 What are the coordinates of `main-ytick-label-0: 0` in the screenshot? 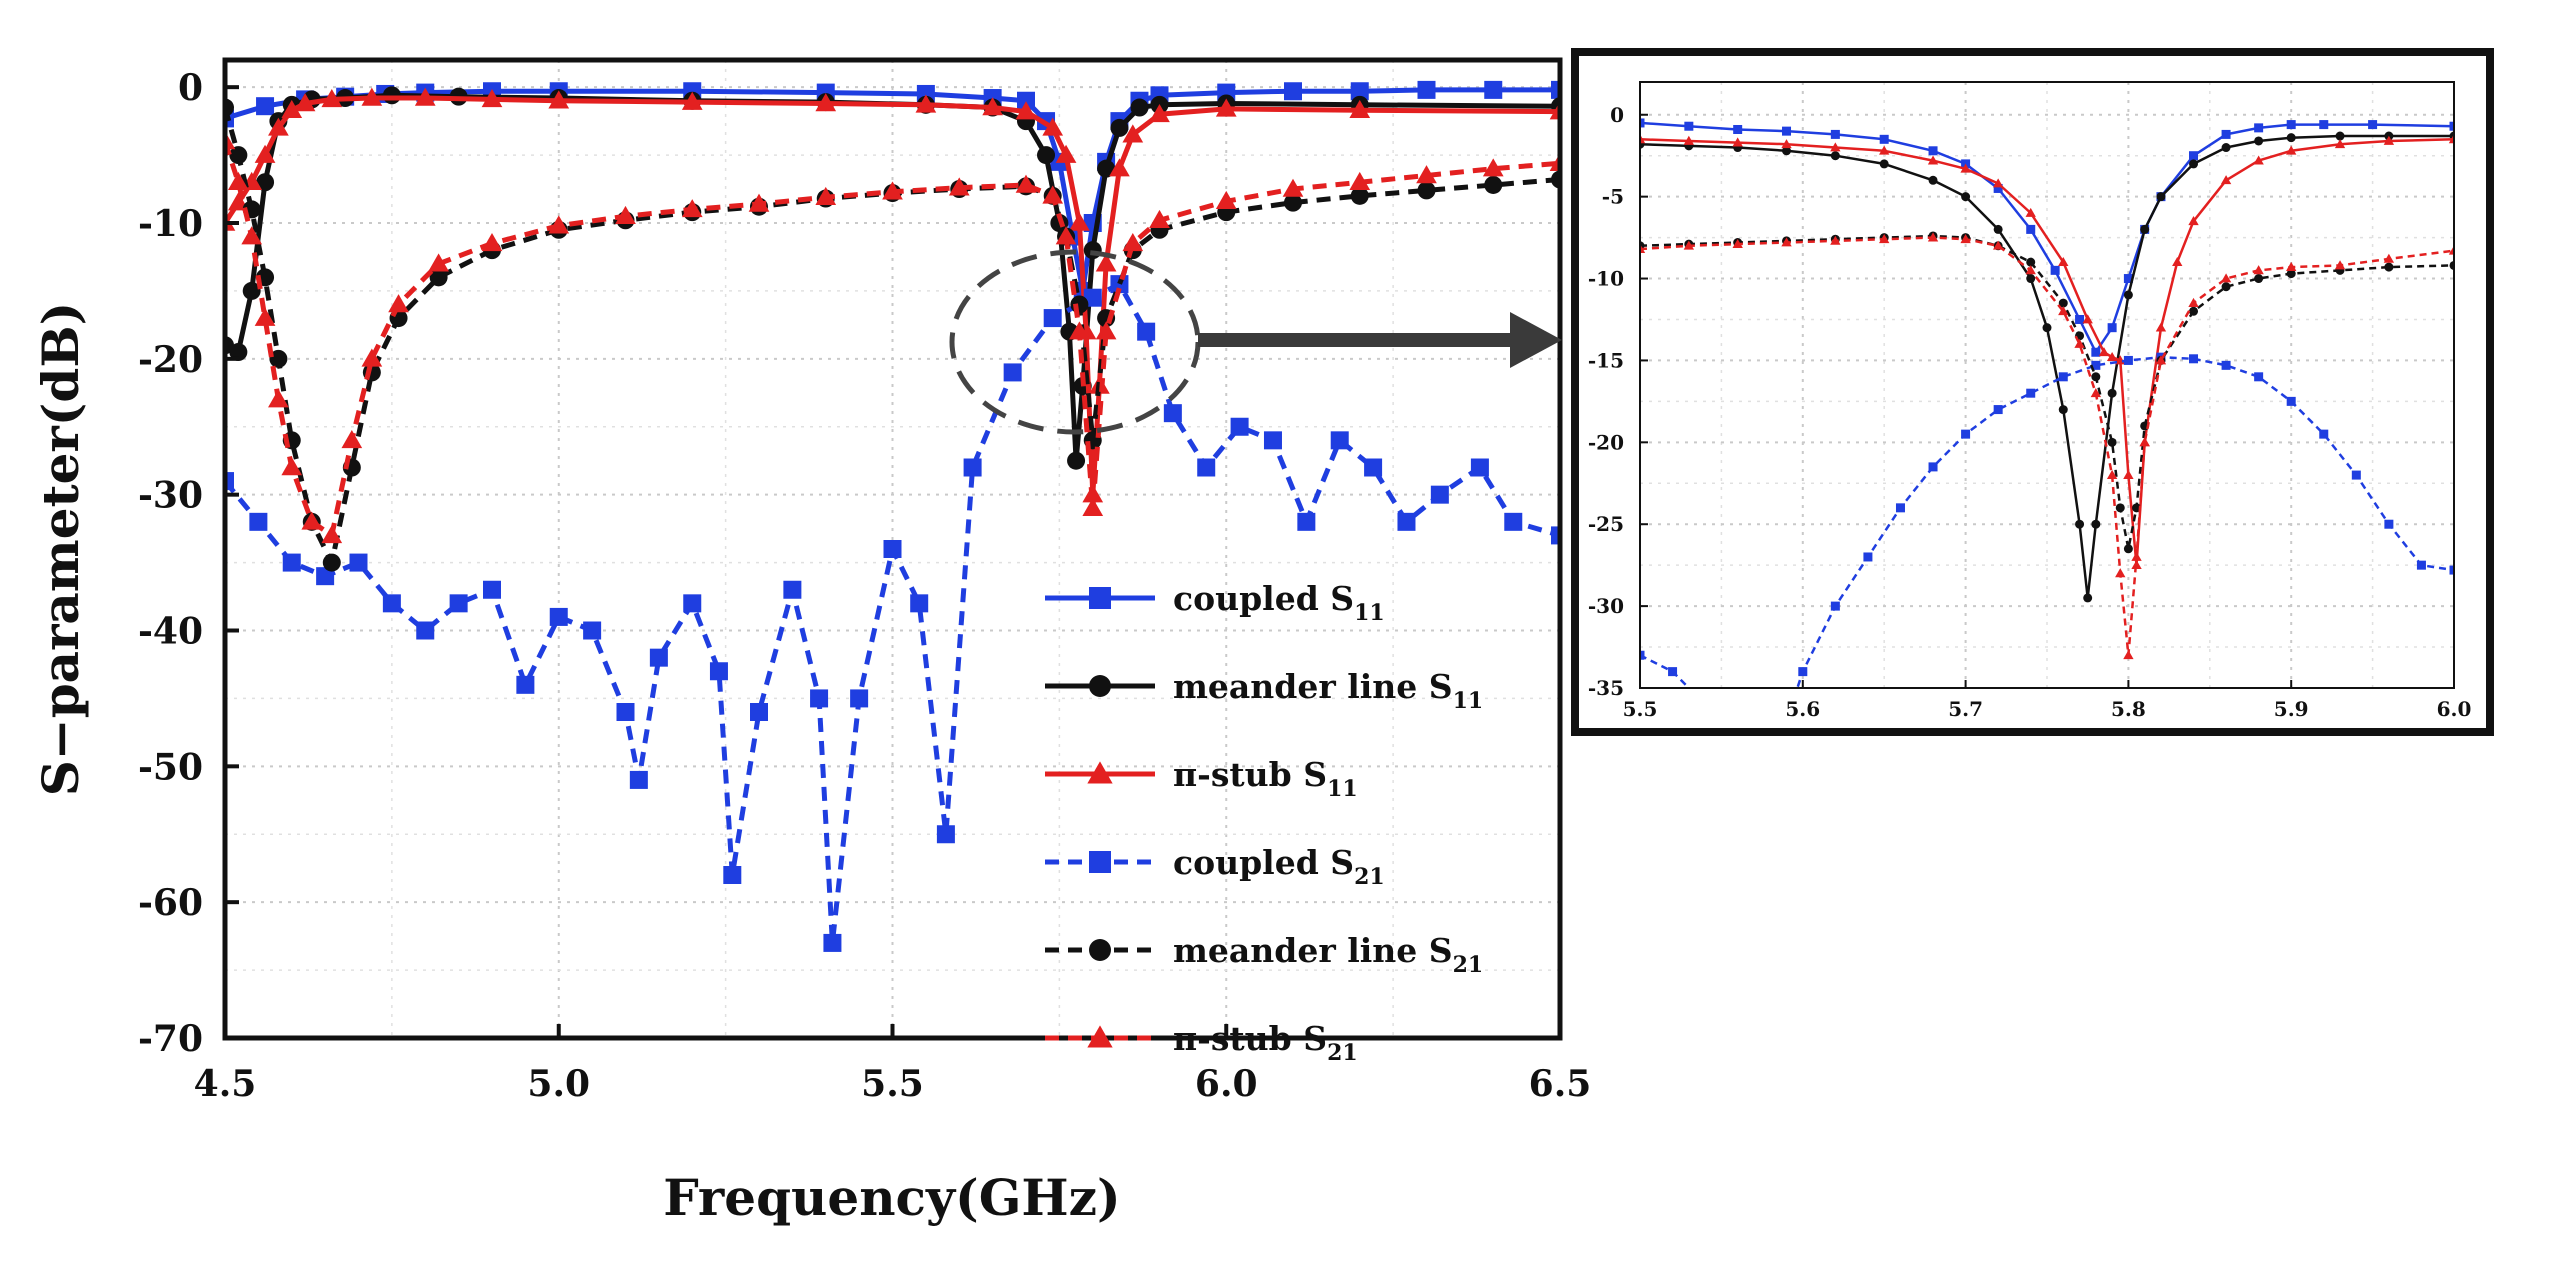 It's located at (190, 88).